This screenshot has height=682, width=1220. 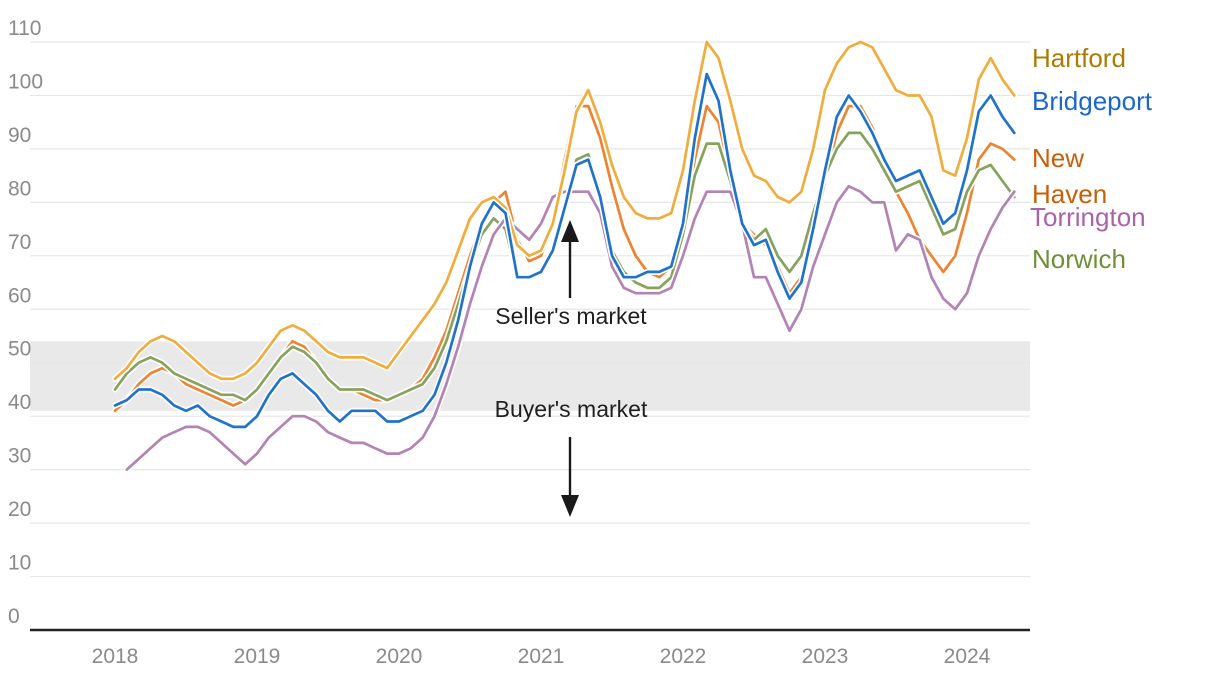 What do you see at coordinates (19, 295) in the screenshot?
I see `y-tick-label: 60` at bounding box center [19, 295].